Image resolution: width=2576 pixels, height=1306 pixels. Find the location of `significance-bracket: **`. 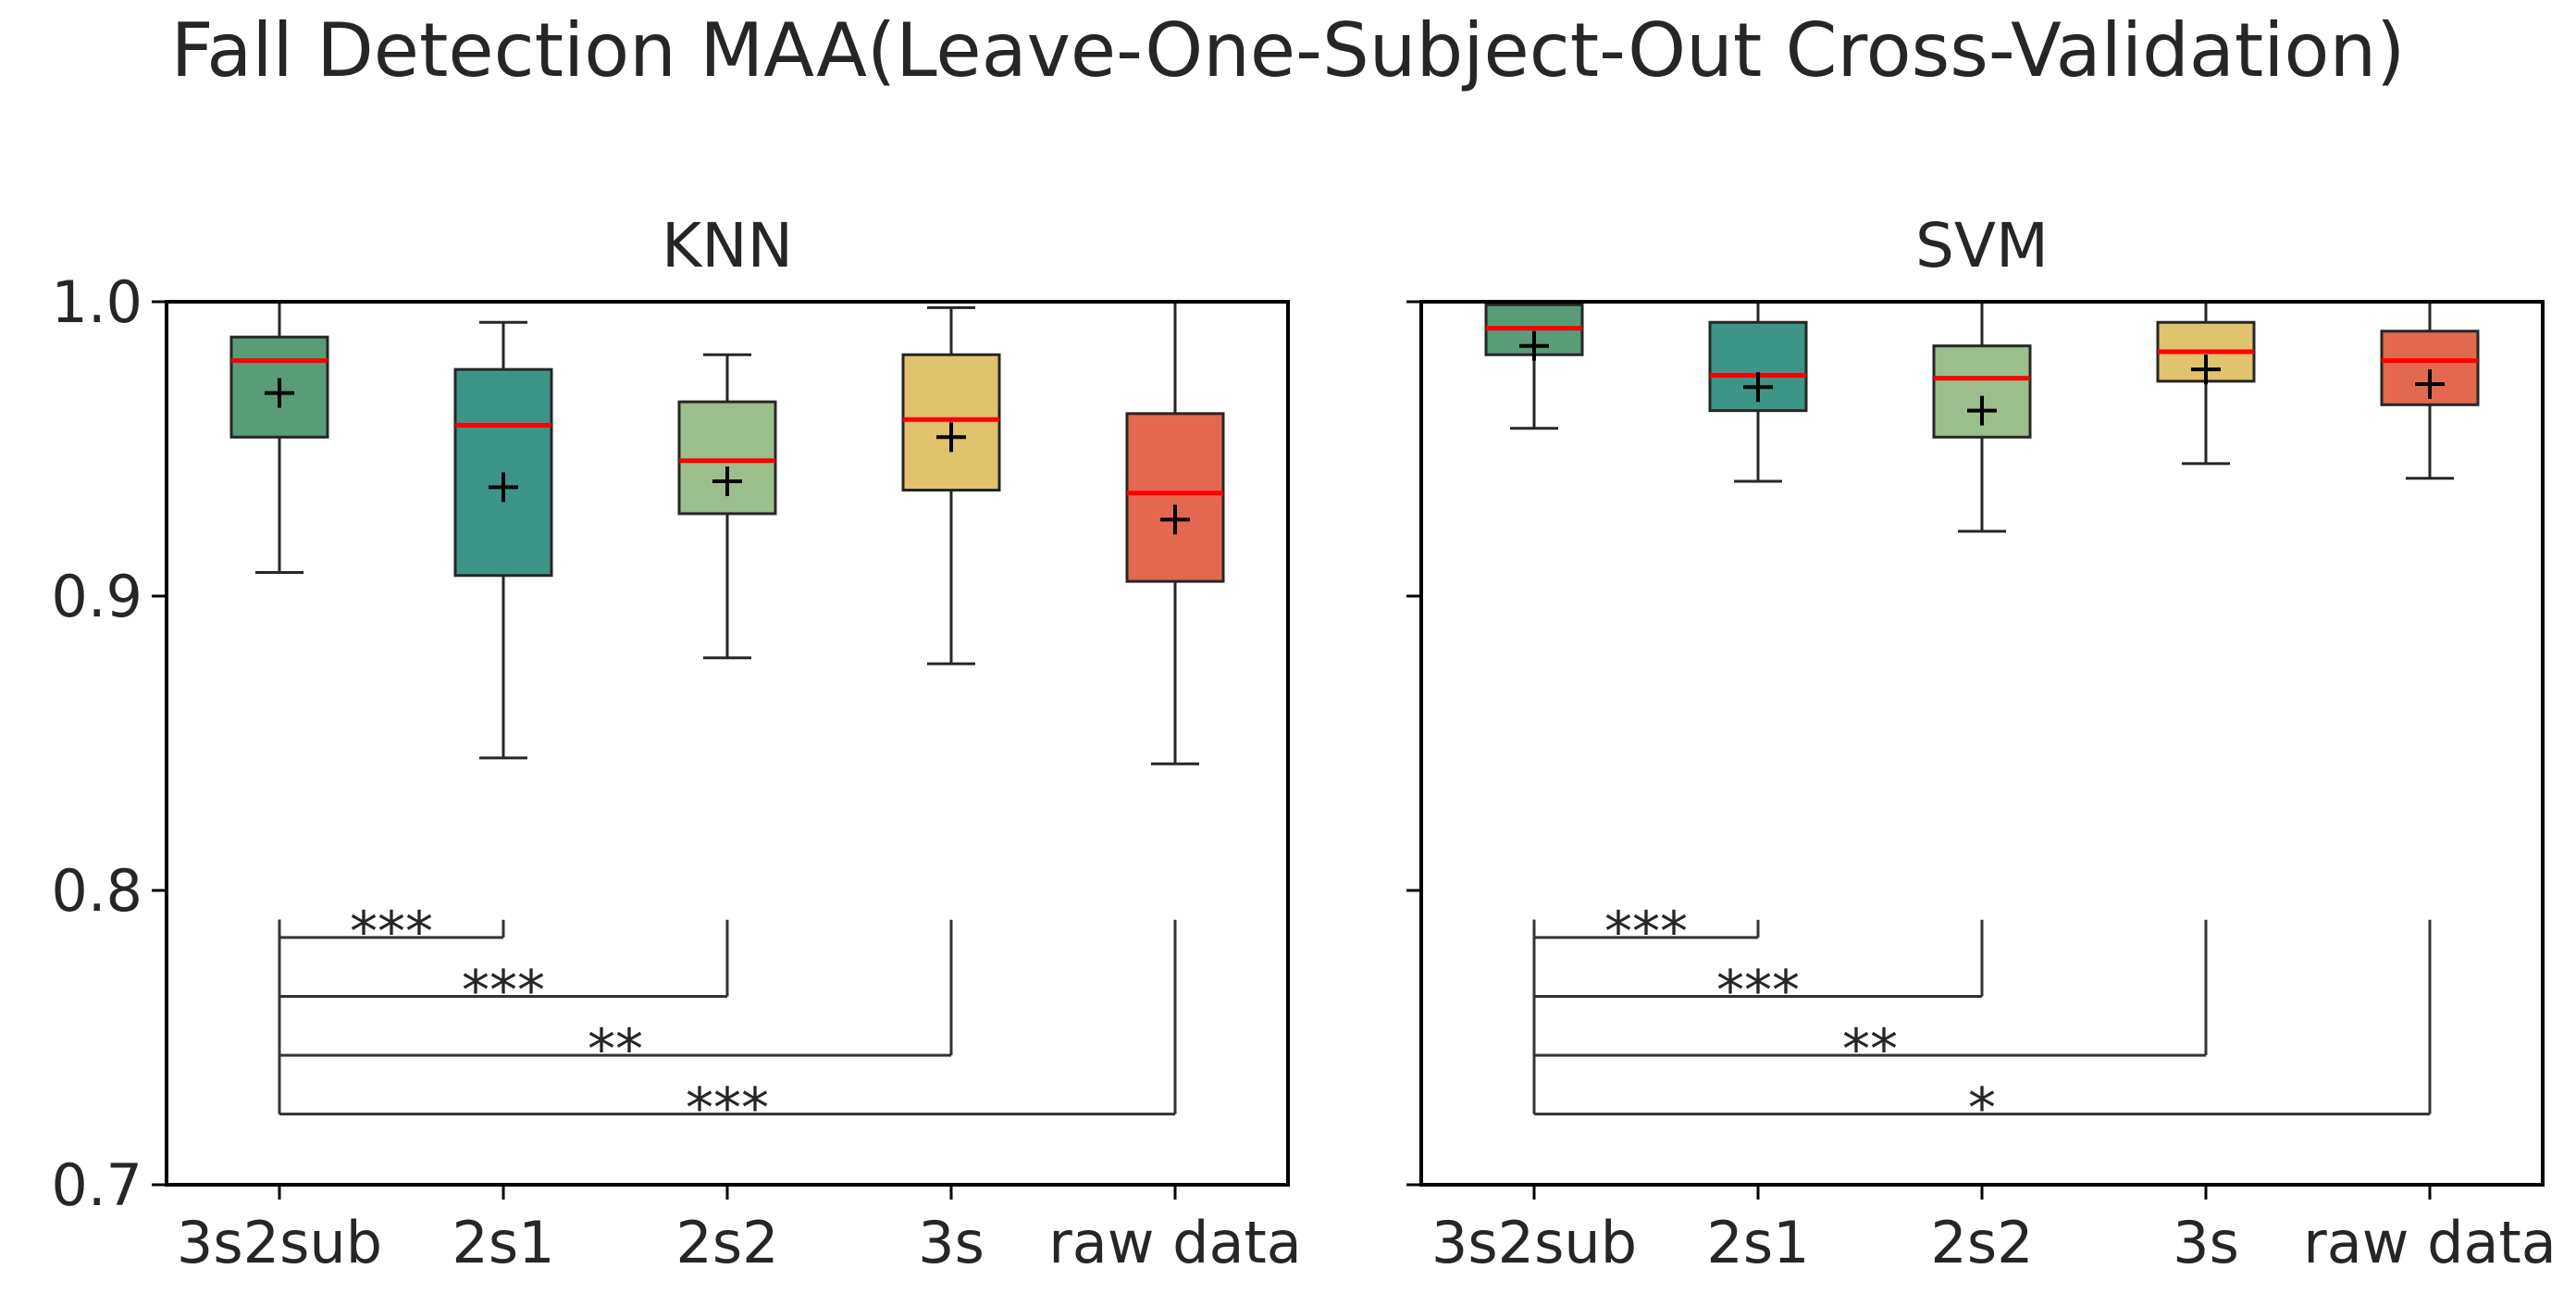

significance-bracket: ** is located at coordinates (616, 1000).